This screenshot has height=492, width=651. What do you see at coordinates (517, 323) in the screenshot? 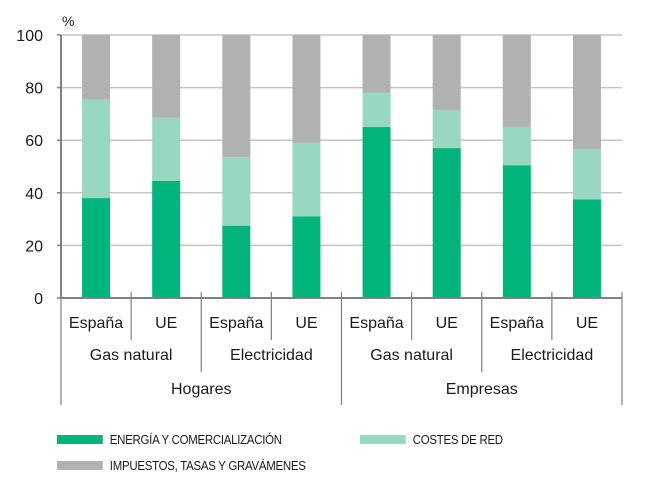
I see `x-category-label-7: España` at bounding box center [517, 323].